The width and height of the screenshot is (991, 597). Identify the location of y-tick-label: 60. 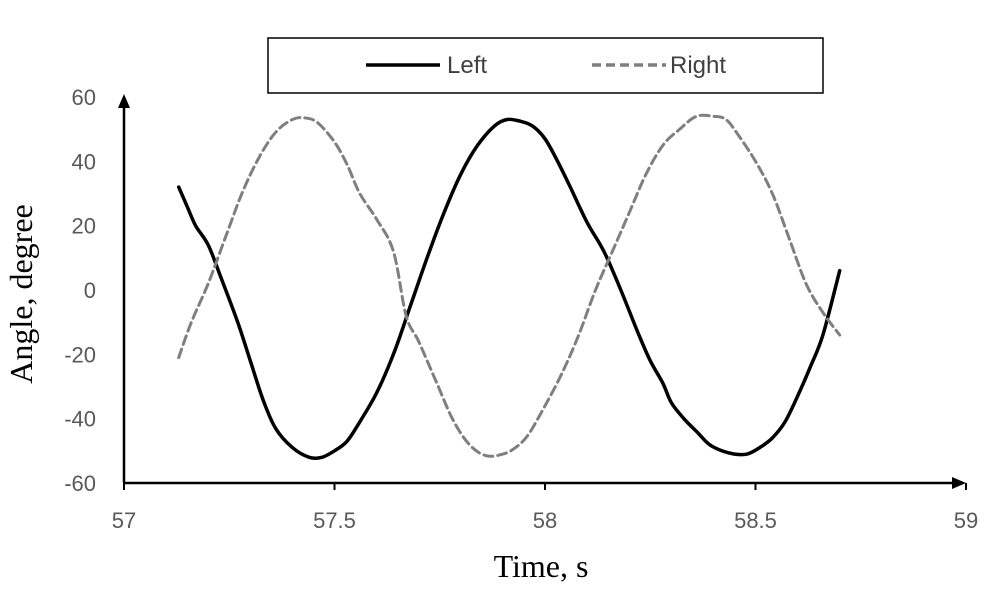
(84, 97).